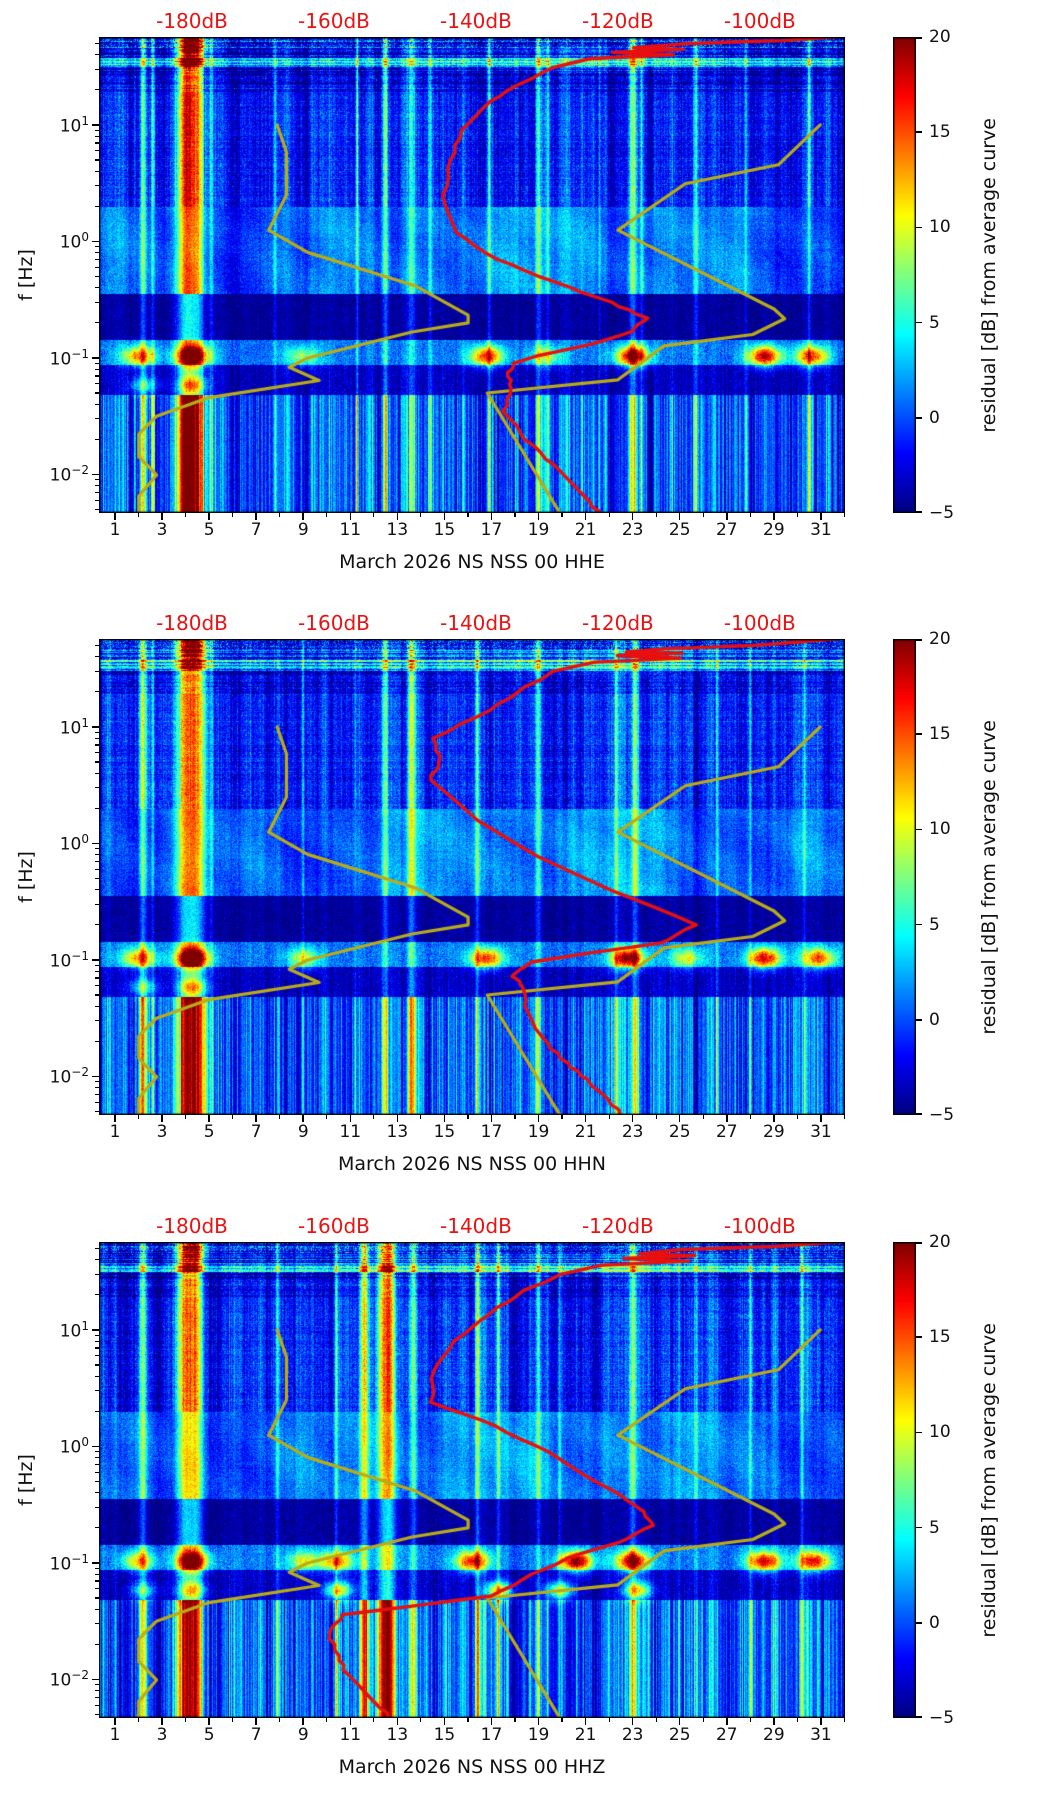 This screenshot has height=1806, width=1052. I want to click on colorbar-tick-label: 5, so click(934, 1527).